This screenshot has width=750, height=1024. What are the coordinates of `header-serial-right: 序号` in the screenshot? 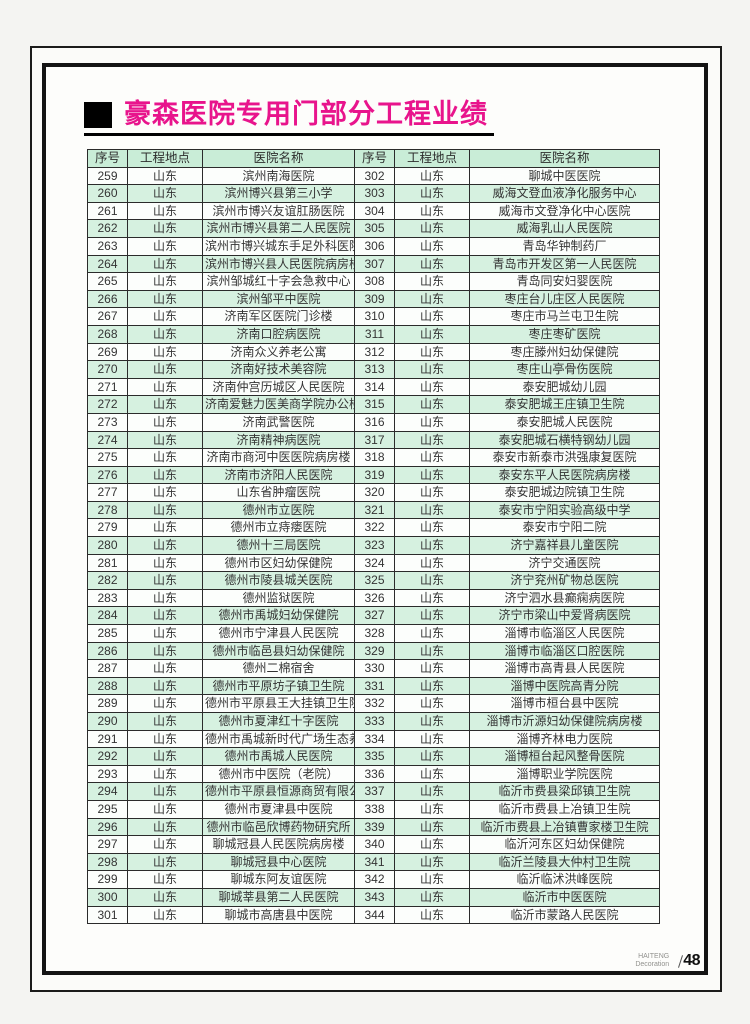 It's located at (374, 158).